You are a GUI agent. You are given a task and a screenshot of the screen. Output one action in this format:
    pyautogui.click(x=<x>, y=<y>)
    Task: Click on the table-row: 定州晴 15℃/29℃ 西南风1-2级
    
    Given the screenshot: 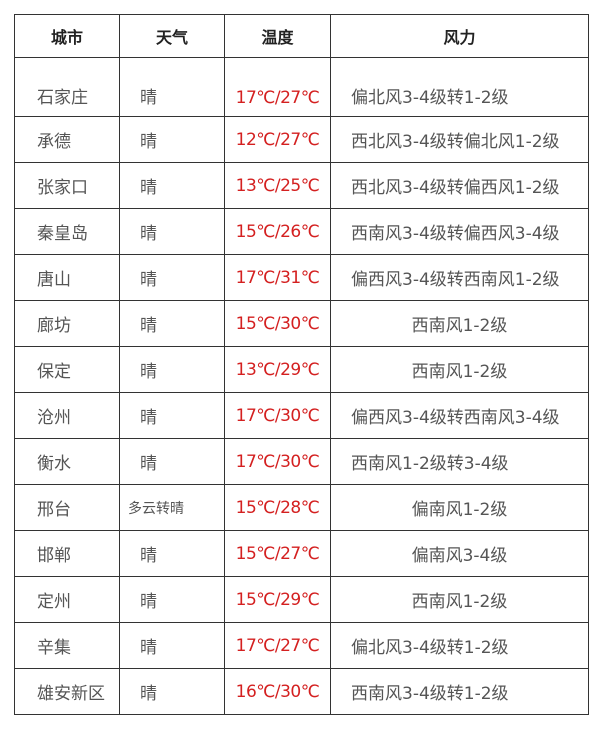 What is the action you would take?
    pyautogui.click(x=301, y=599)
    